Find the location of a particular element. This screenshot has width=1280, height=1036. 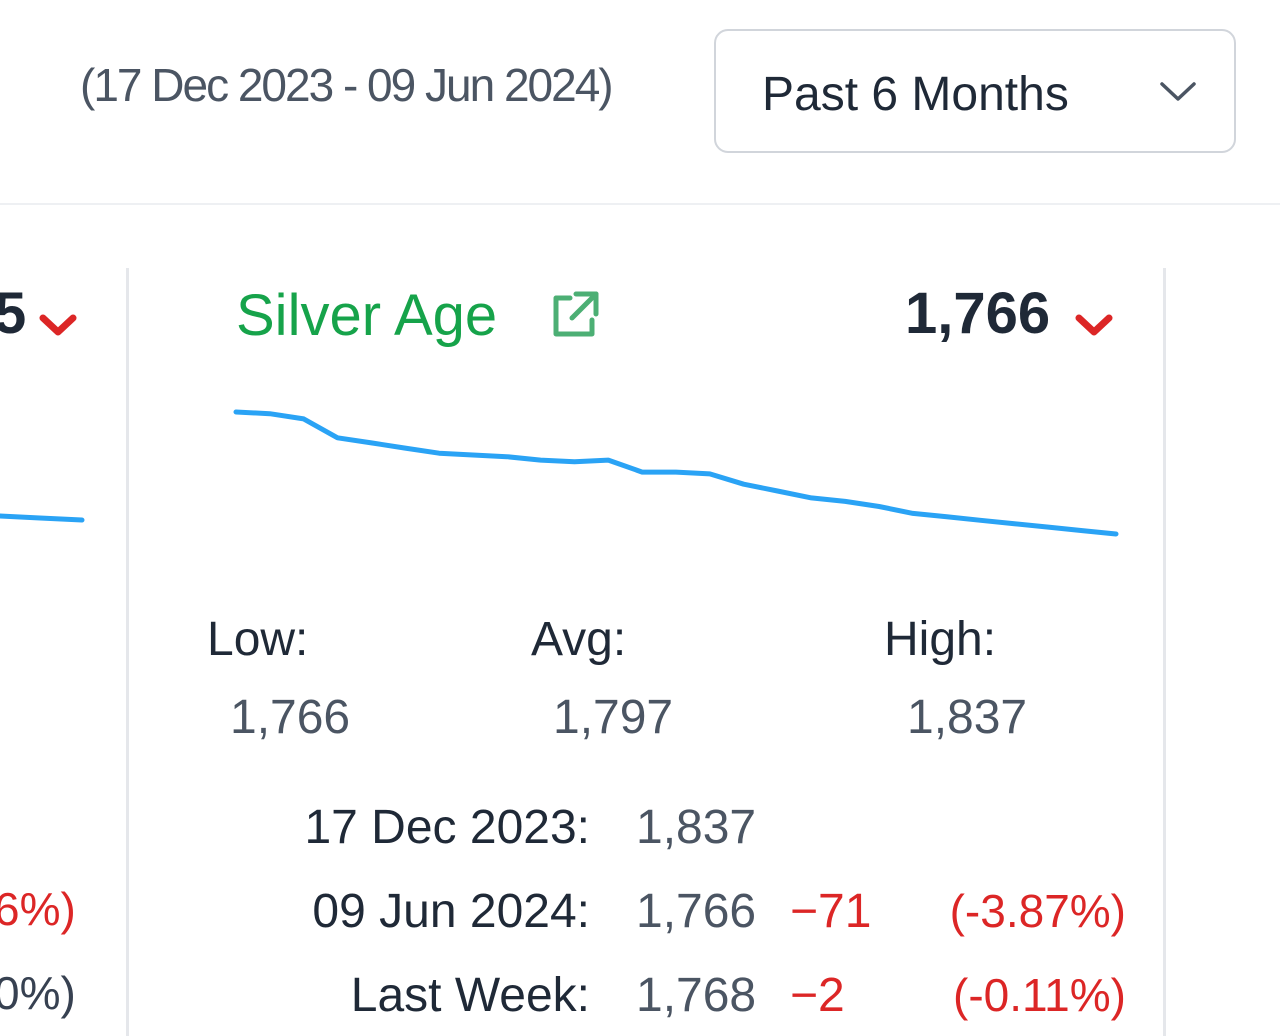

last-week-value: 1,768 is located at coordinates (696, 995).